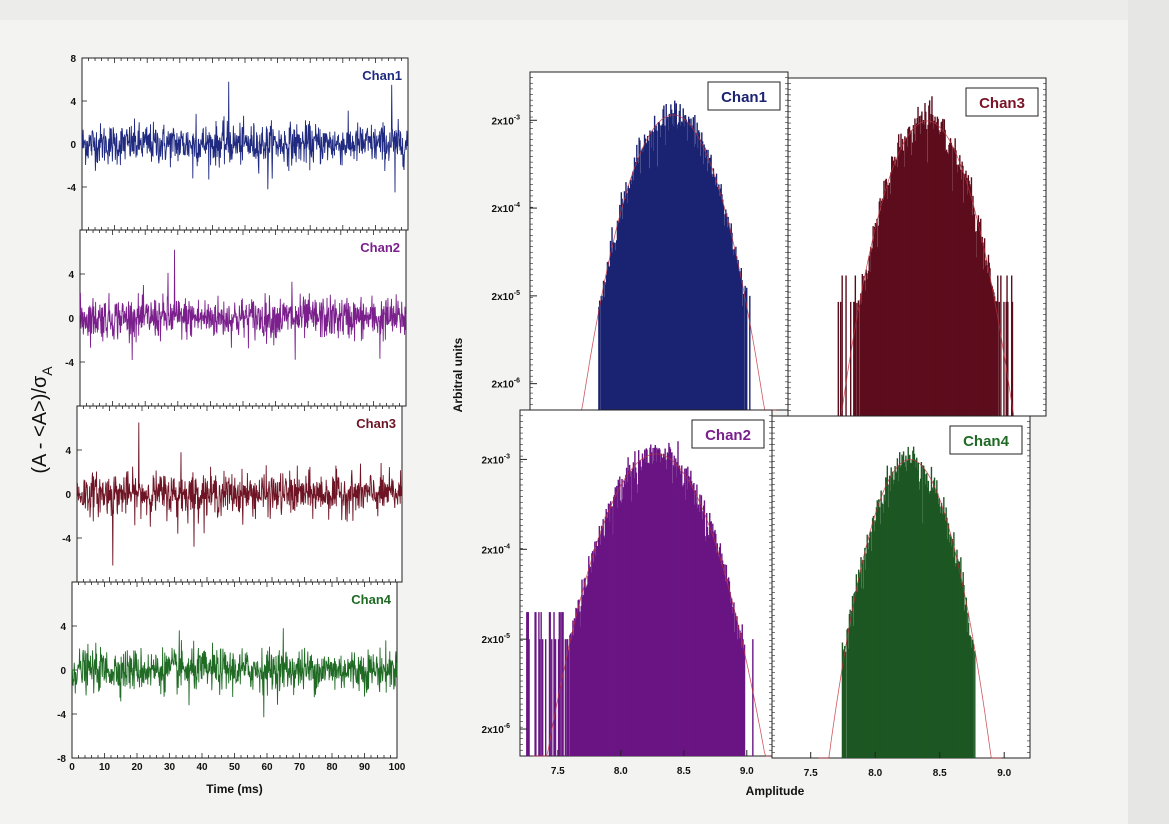 The height and width of the screenshot is (824, 1169). I want to click on legend-label: Chan4, so click(986, 441).